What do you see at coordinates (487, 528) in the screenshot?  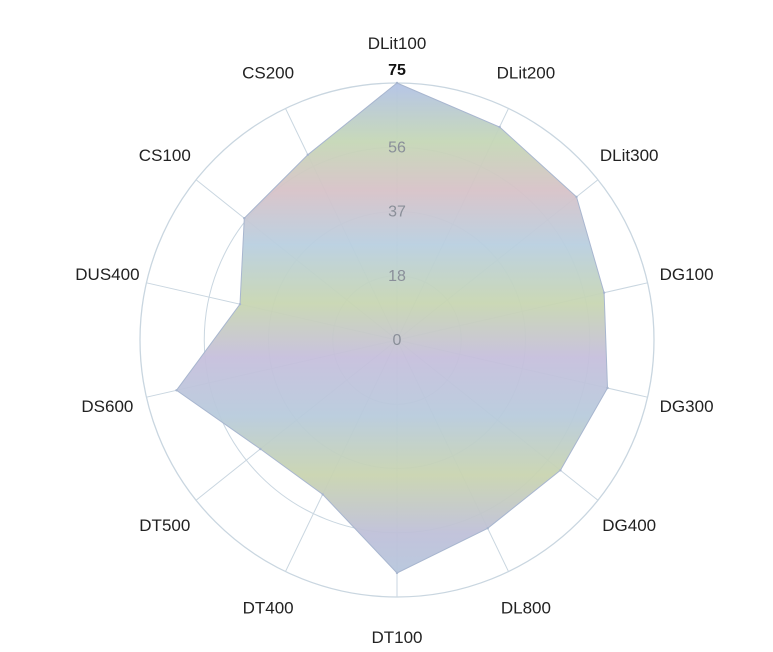 I see `data-point-DL800` at bounding box center [487, 528].